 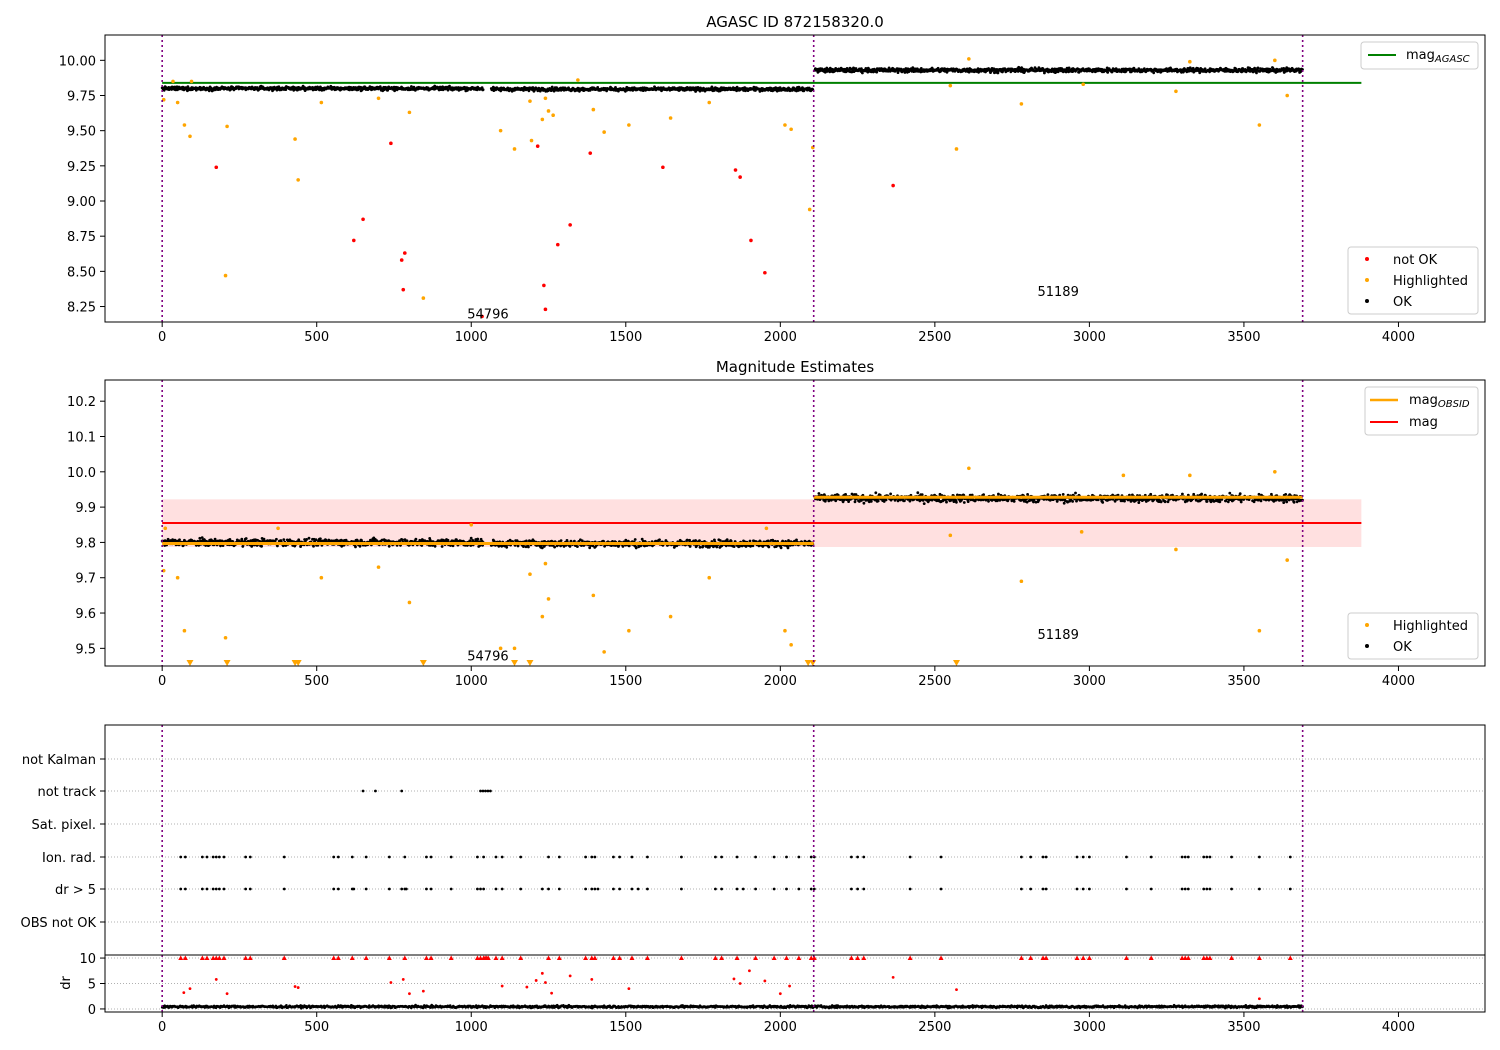 What do you see at coordinates (530, 663) in the screenshot?
I see `below-range-marker` at bounding box center [530, 663].